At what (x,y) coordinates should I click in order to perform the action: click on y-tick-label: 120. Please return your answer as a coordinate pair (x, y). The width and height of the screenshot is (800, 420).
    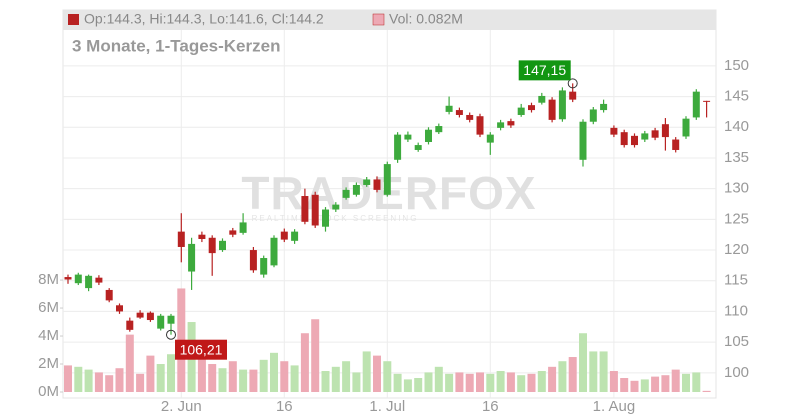
    Looking at the image, I should click on (736, 249).